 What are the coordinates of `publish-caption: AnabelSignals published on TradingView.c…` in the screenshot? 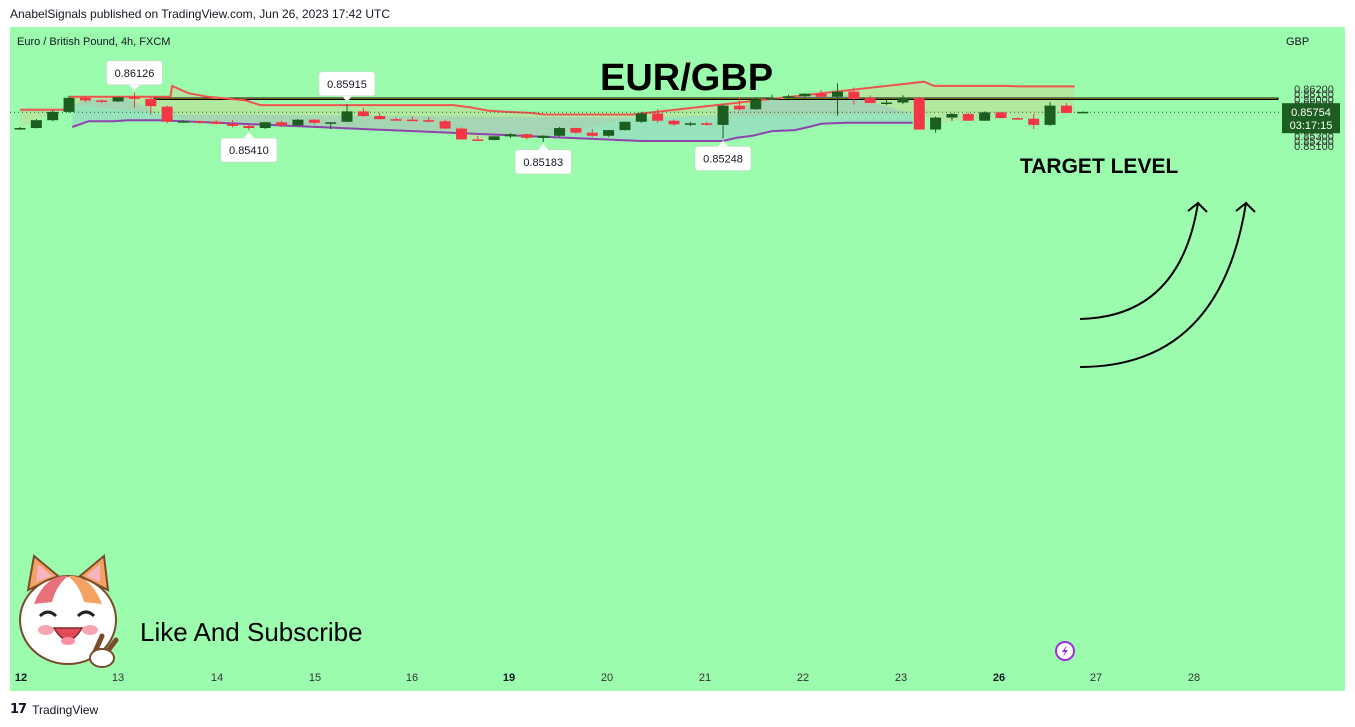 It's located at (200, 14).